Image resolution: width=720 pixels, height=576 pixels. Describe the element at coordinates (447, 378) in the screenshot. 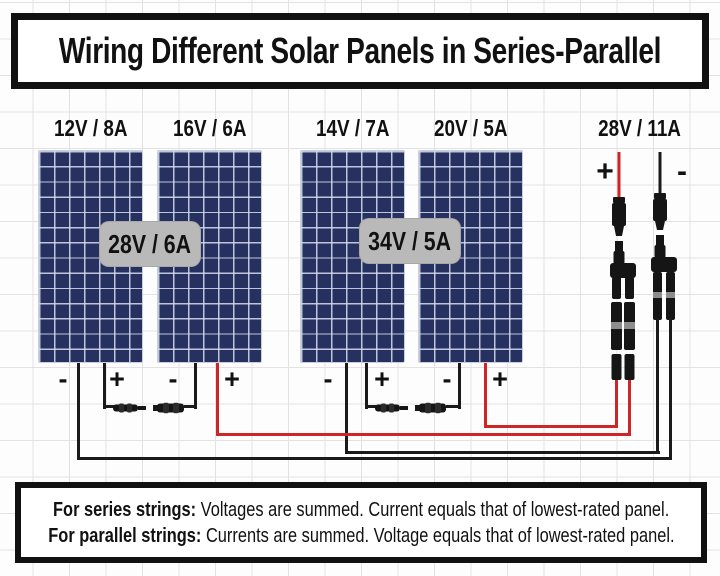

I see `panel-4-minus-label: -` at that location.